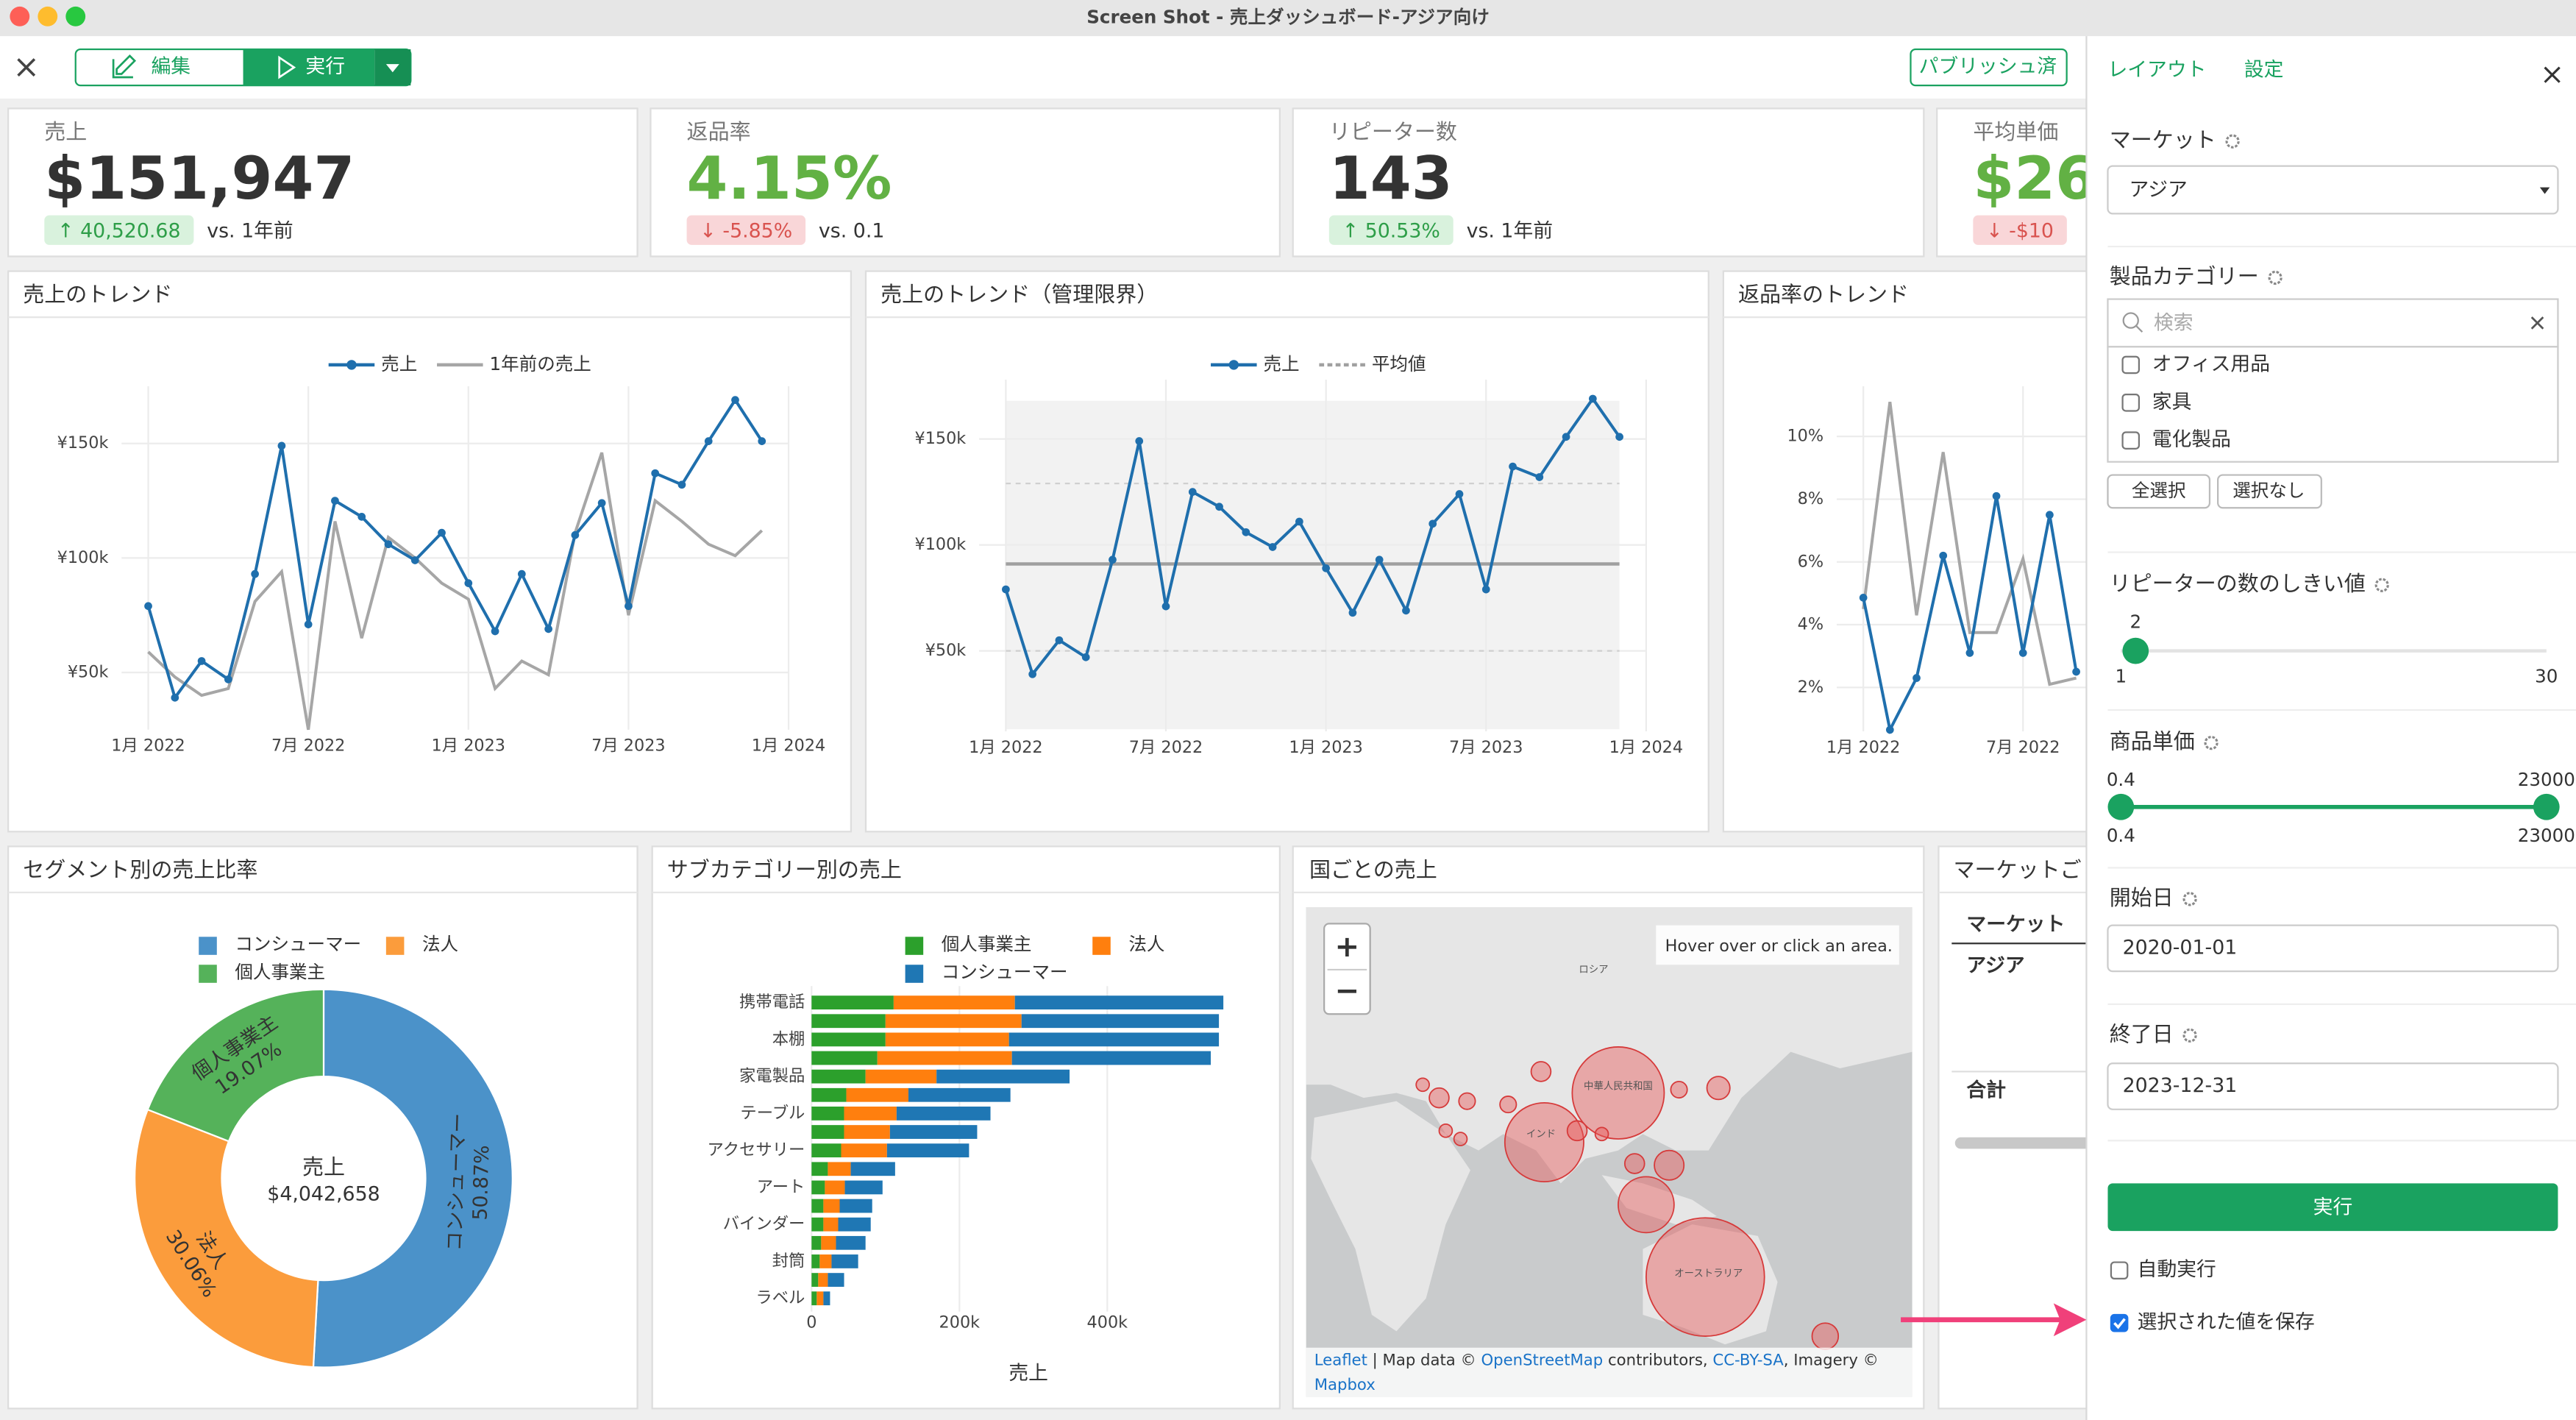 The image size is (2576, 1420). What do you see at coordinates (26, 67) in the screenshot?
I see `close-icon` at bounding box center [26, 67].